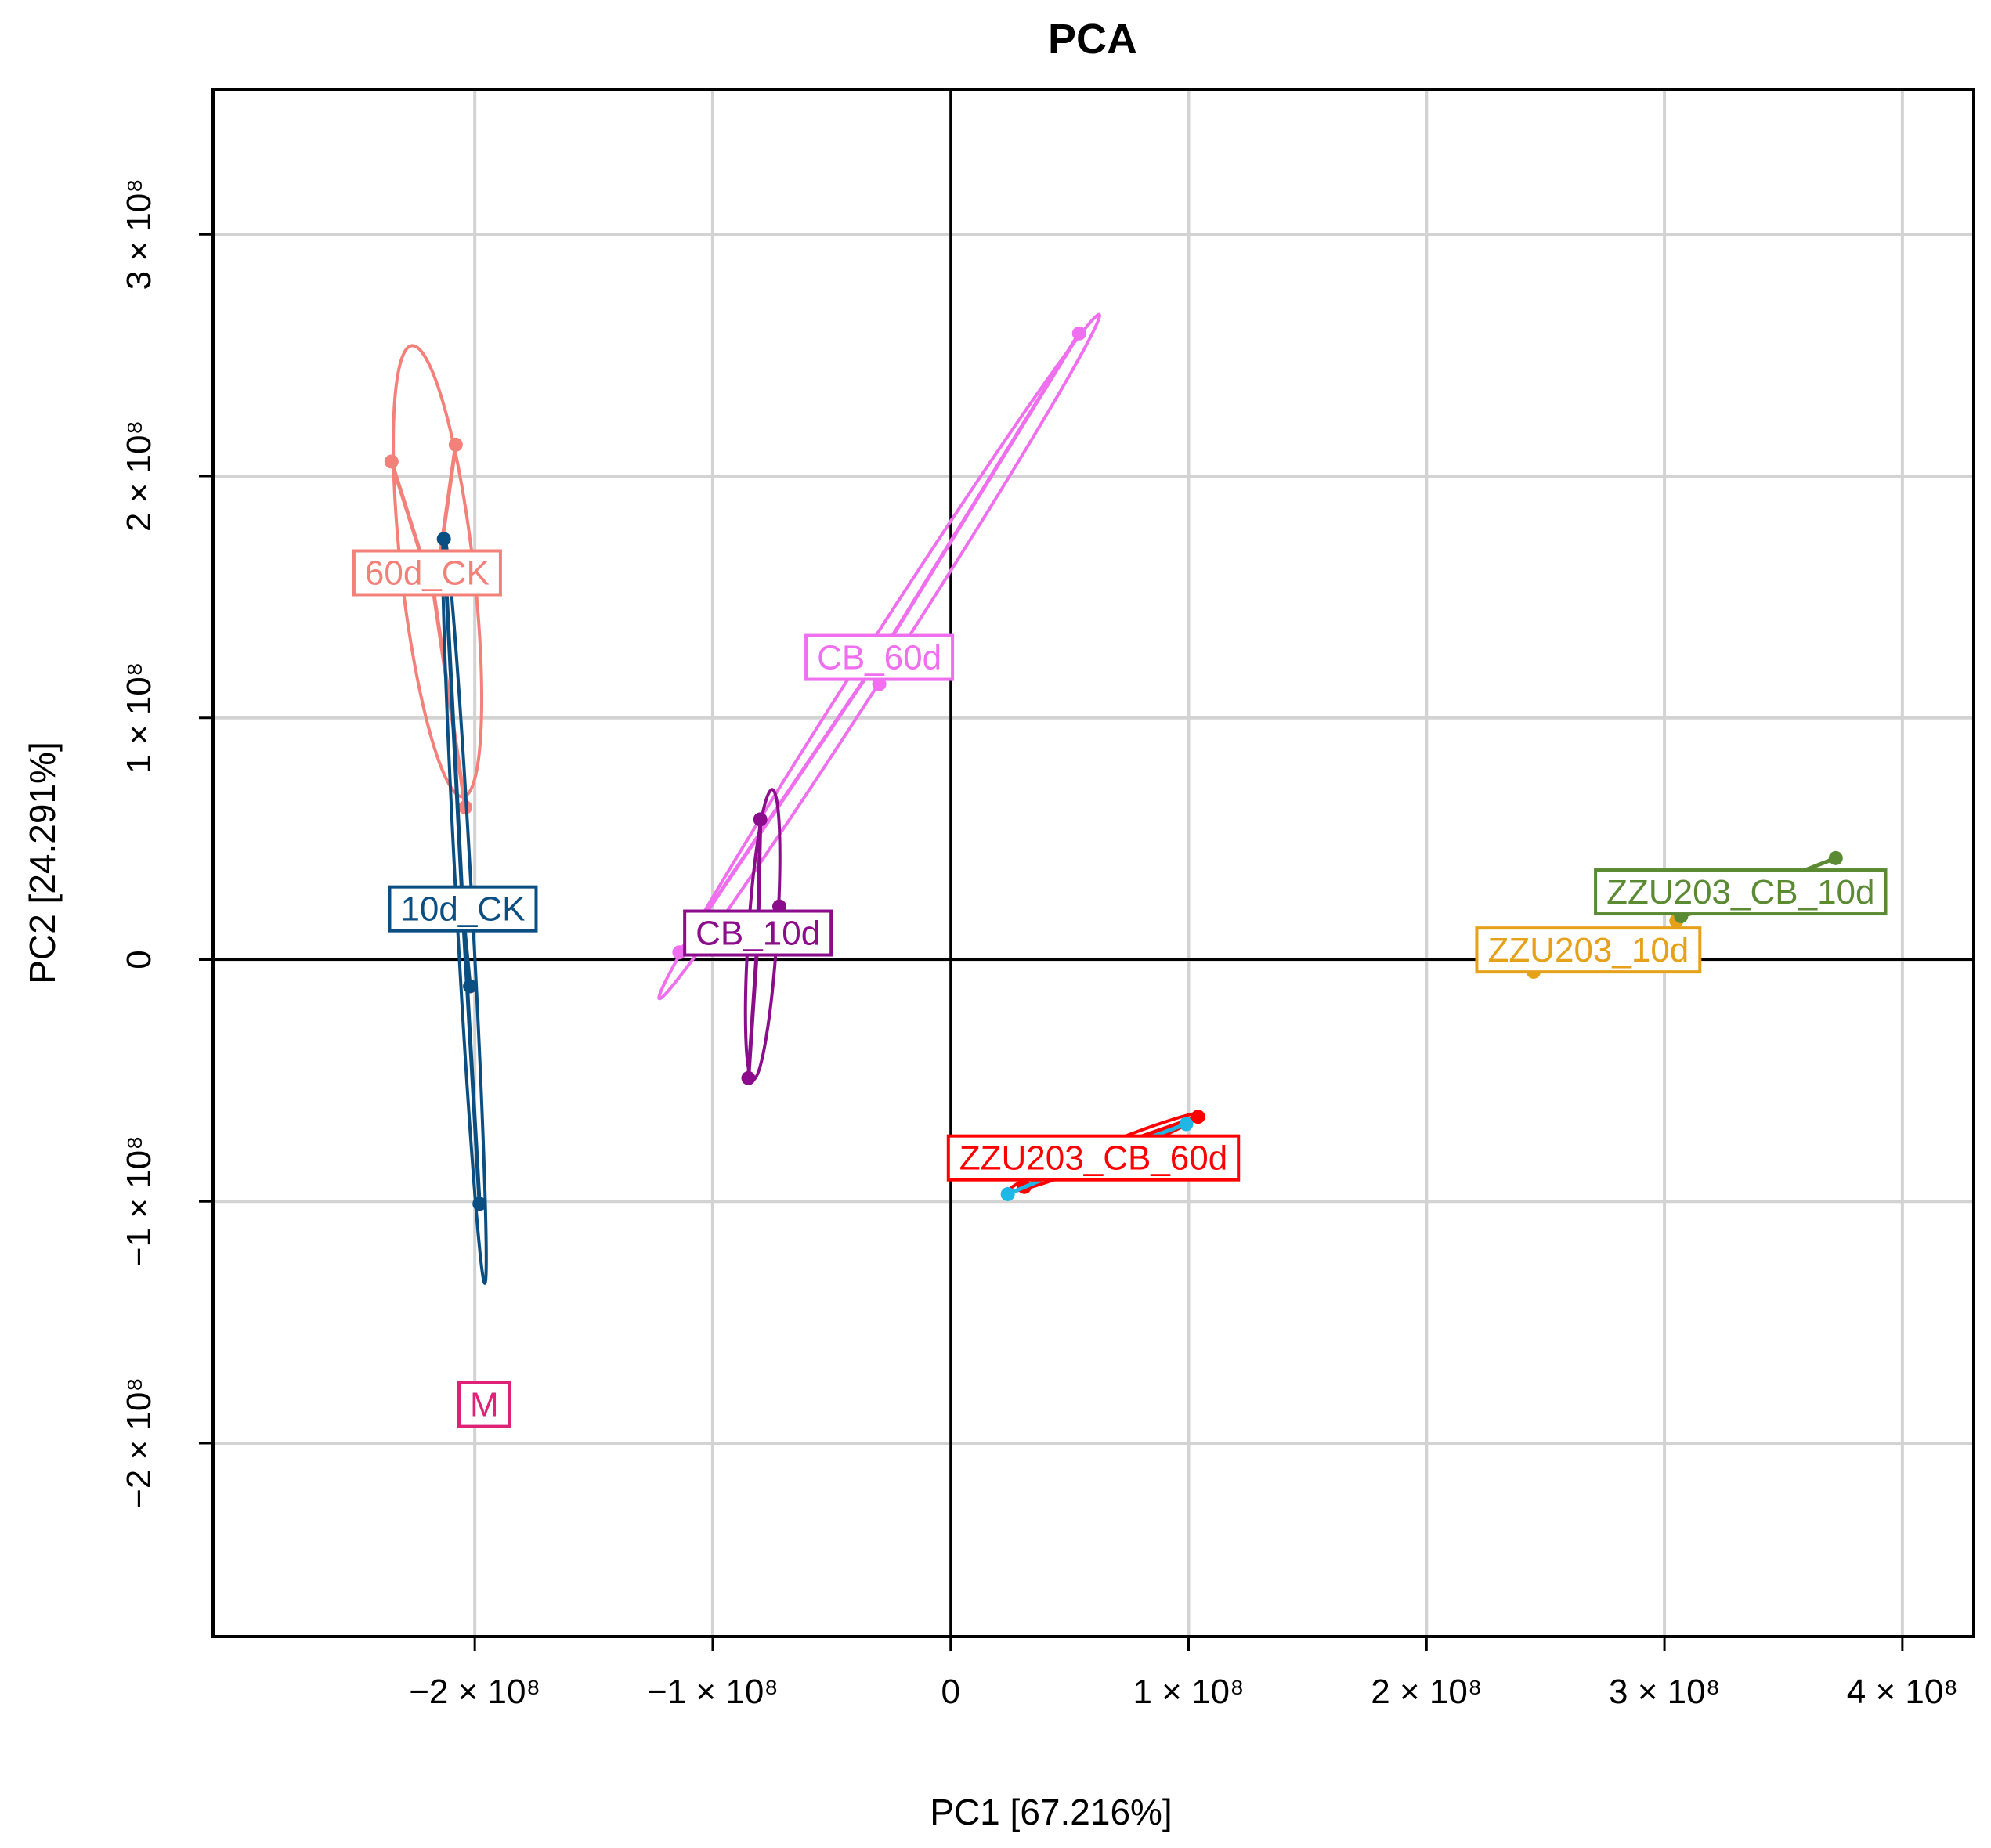 The width and height of the screenshot is (1991, 1848). I want to click on y-tick-label: 3 × 10⁸, so click(139, 234).